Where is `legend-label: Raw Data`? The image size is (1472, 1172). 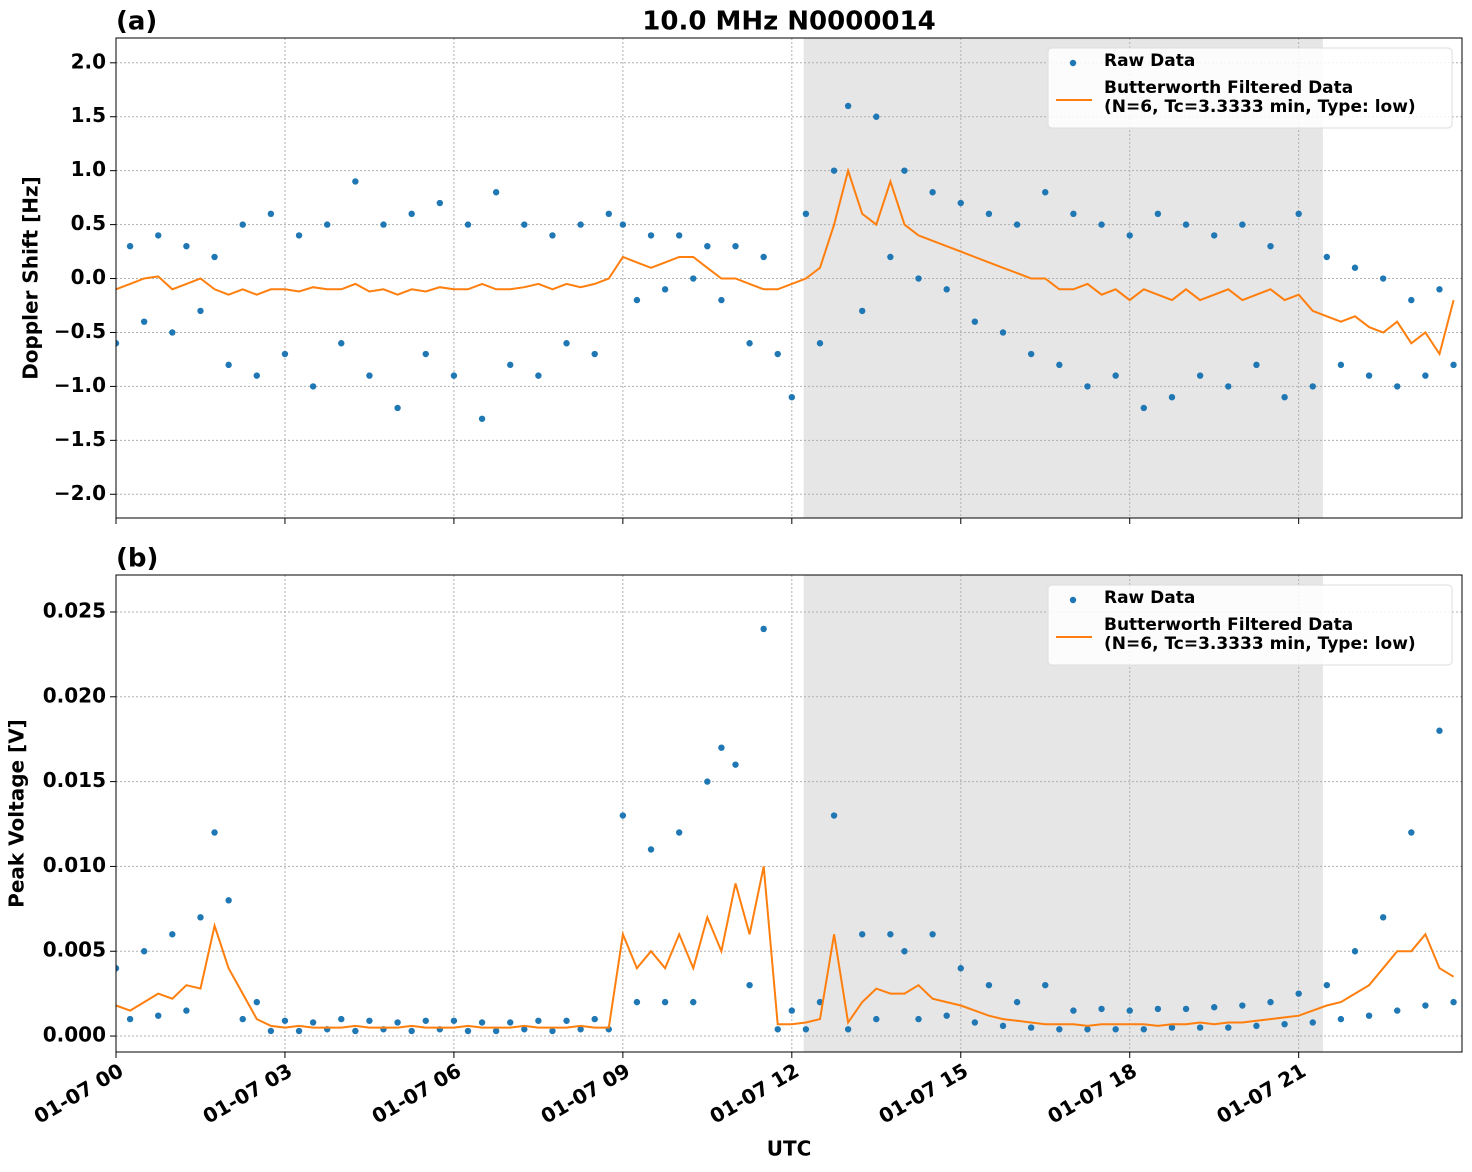
legend-label: Raw Data is located at coordinates (1150, 61).